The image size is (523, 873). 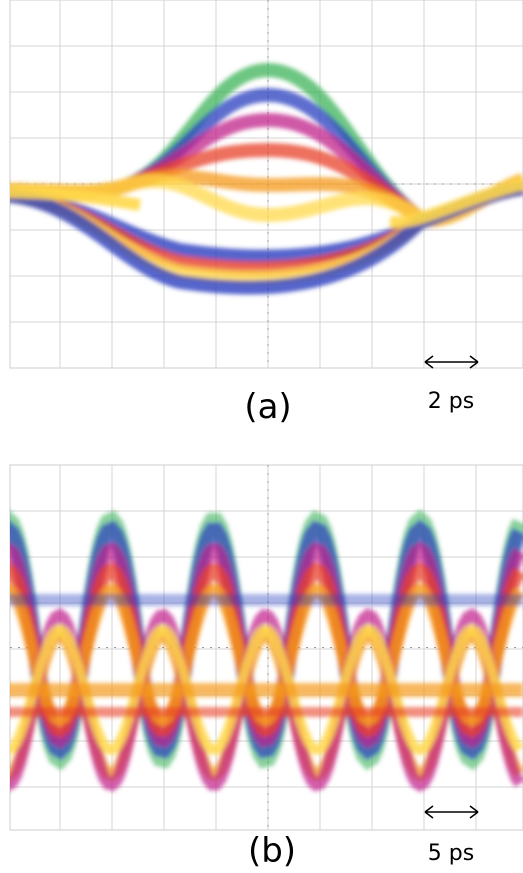 What do you see at coordinates (266, 203) in the screenshot?
I see `trace` at bounding box center [266, 203].